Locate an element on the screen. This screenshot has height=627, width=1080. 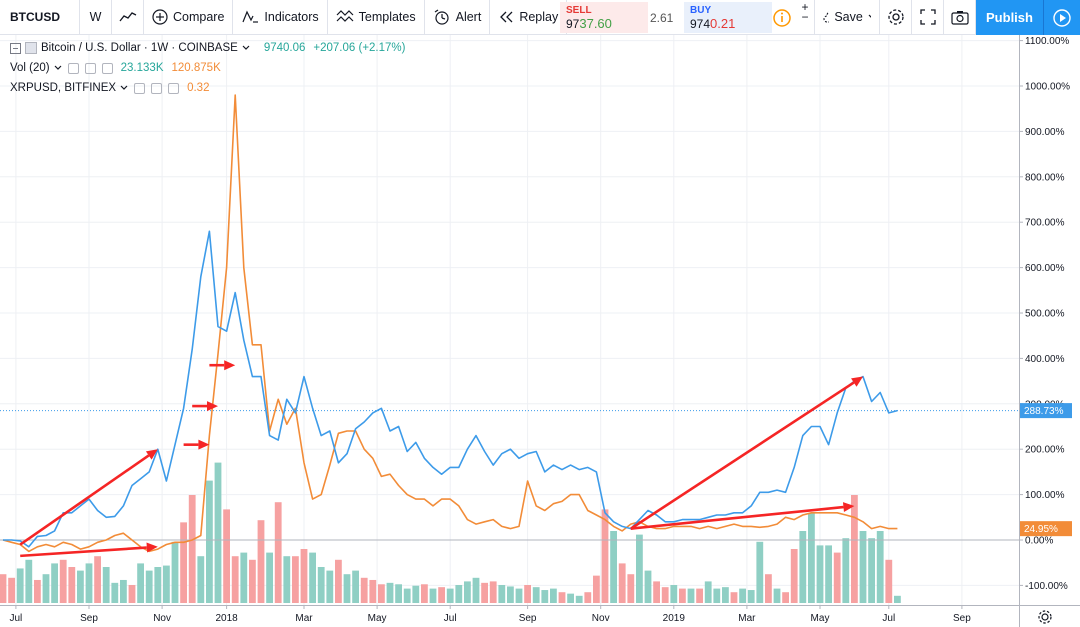
time-tick-label: Mar is located at coordinates (747, 618).